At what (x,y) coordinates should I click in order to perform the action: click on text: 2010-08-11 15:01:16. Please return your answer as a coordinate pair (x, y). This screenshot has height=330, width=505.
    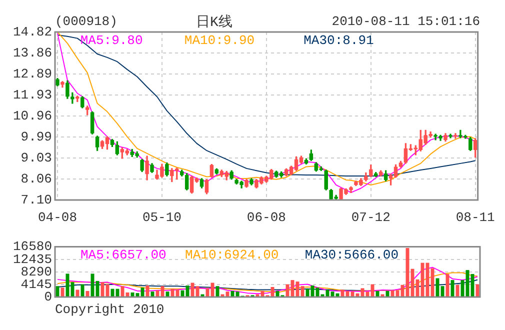
    Looking at the image, I should click on (406, 21).